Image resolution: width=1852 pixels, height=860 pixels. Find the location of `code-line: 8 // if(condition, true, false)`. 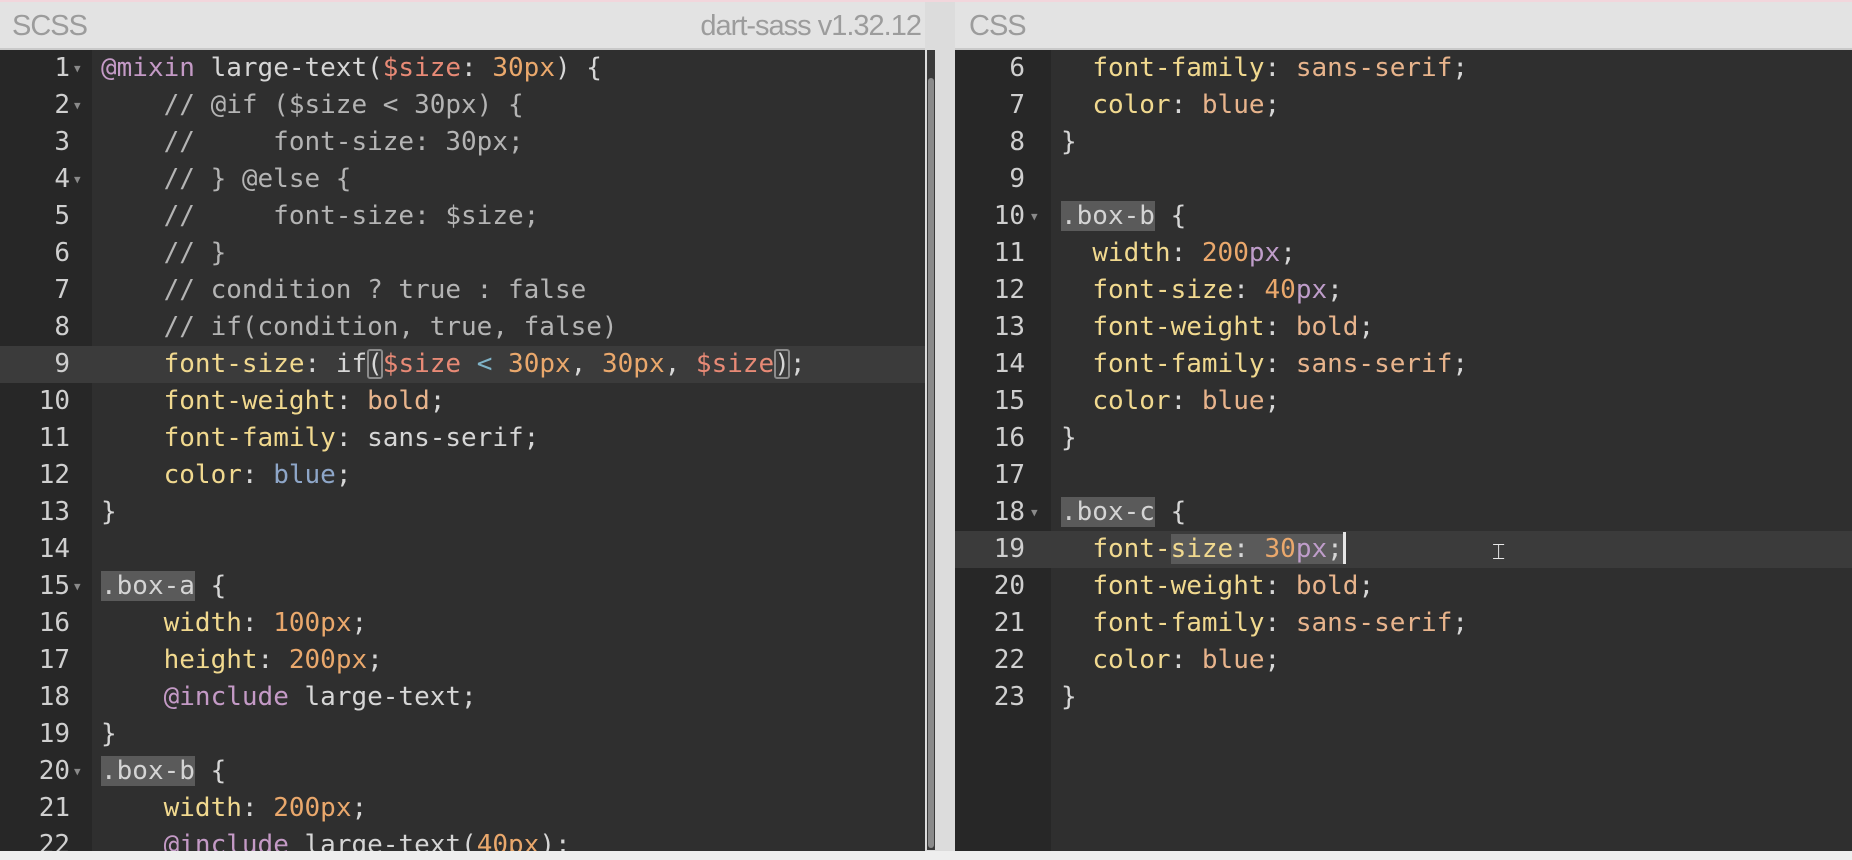

code-line: 8 // if(condition, true, false) is located at coordinates (462, 327).